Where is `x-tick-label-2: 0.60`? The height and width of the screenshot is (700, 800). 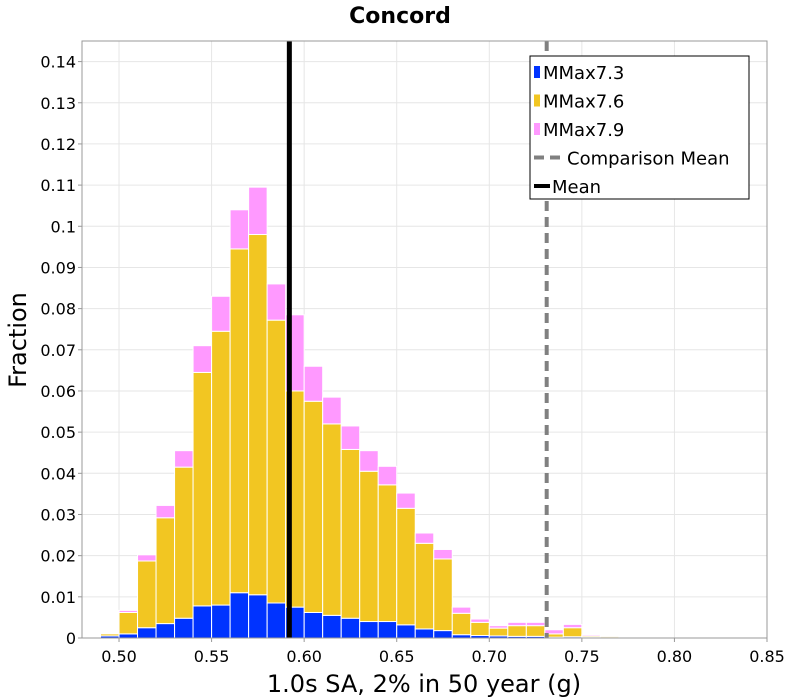
x-tick-label-2: 0.60 is located at coordinates (304, 656).